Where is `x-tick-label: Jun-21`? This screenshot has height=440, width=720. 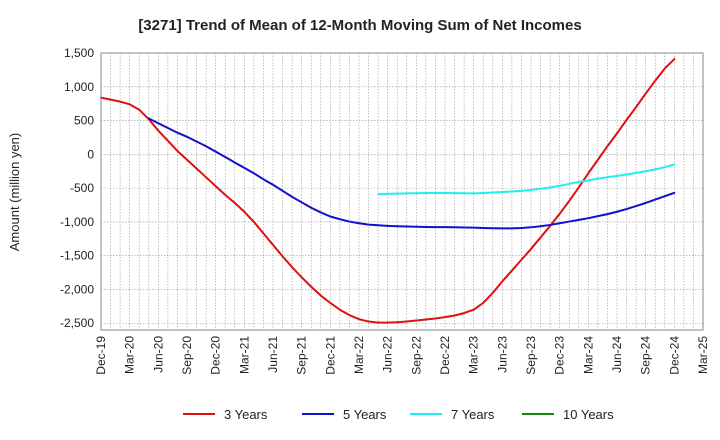
x-tick-label: Jun-21 is located at coordinates (273, 354).